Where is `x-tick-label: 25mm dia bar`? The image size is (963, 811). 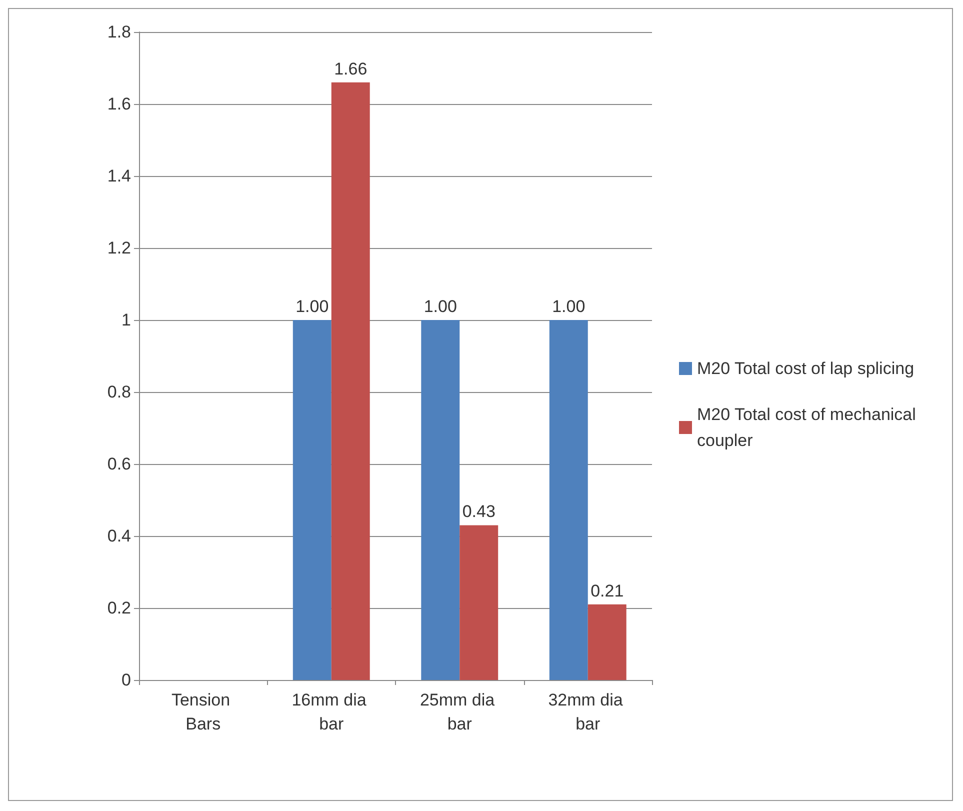
x-tick-label: 25mm dia bar is located at coordinates (460, 712).